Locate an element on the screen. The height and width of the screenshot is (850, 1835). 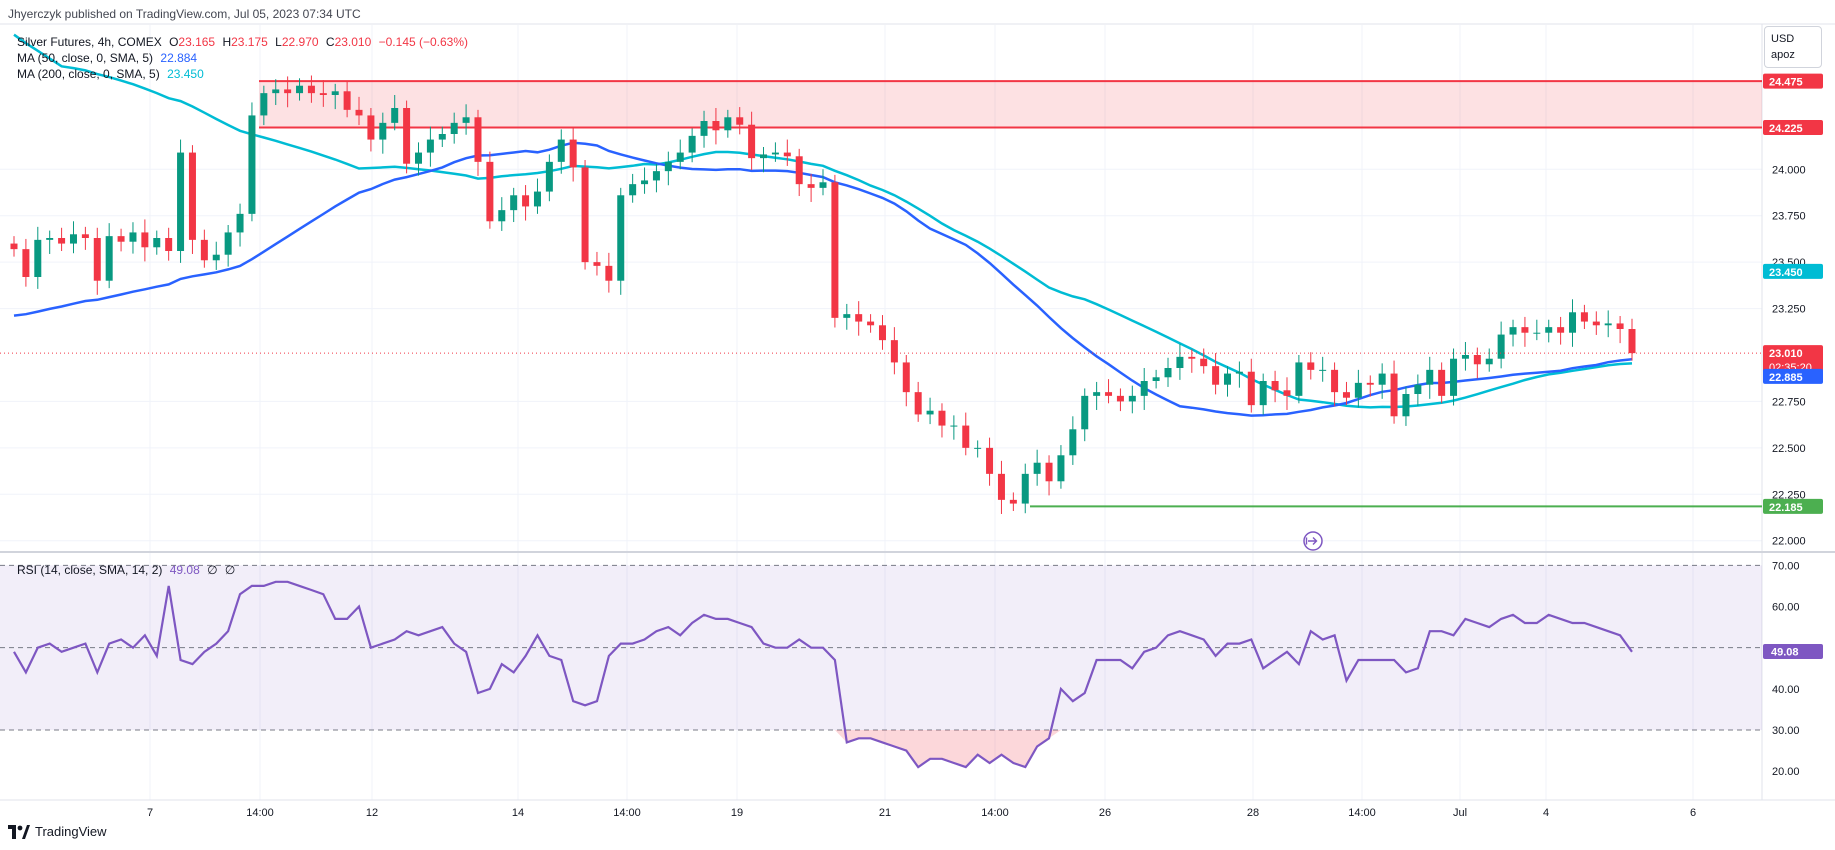
resistance-zone is located at coordinates (1010, 104).